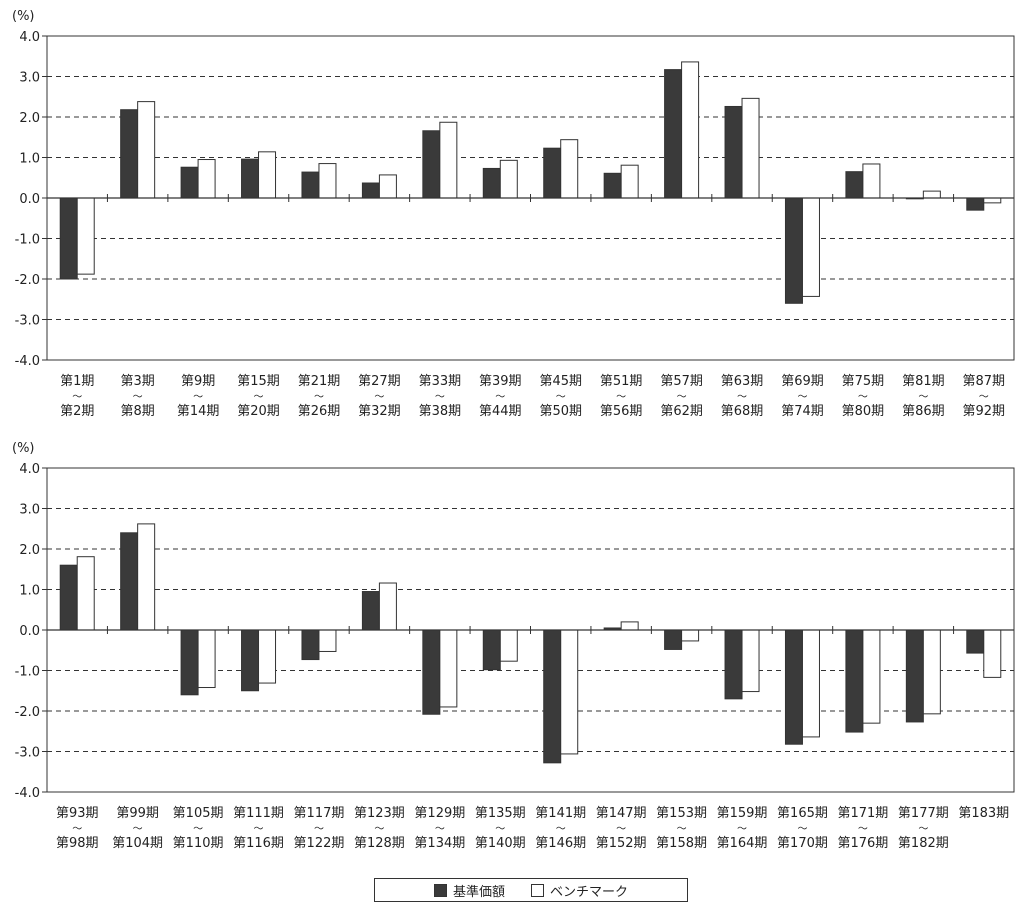 Image resolution: width=1016 pixels, height=905 pixels. I want to click on c1-x-label-to: 第170期, so click(802, 843).